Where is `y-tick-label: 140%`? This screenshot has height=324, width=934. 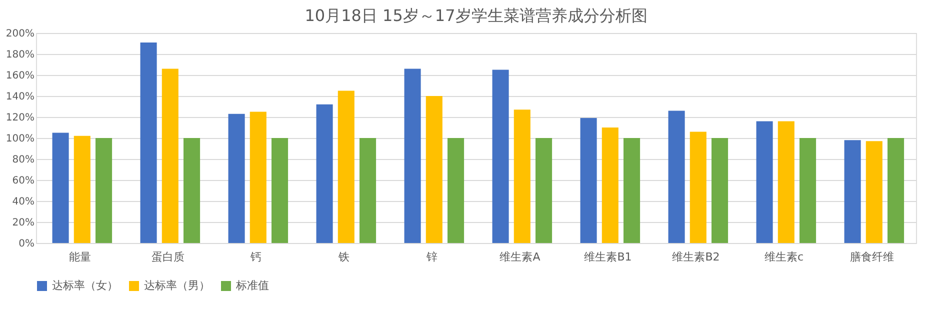 y-tick-label: 140% is located at coordinates (20, 97).